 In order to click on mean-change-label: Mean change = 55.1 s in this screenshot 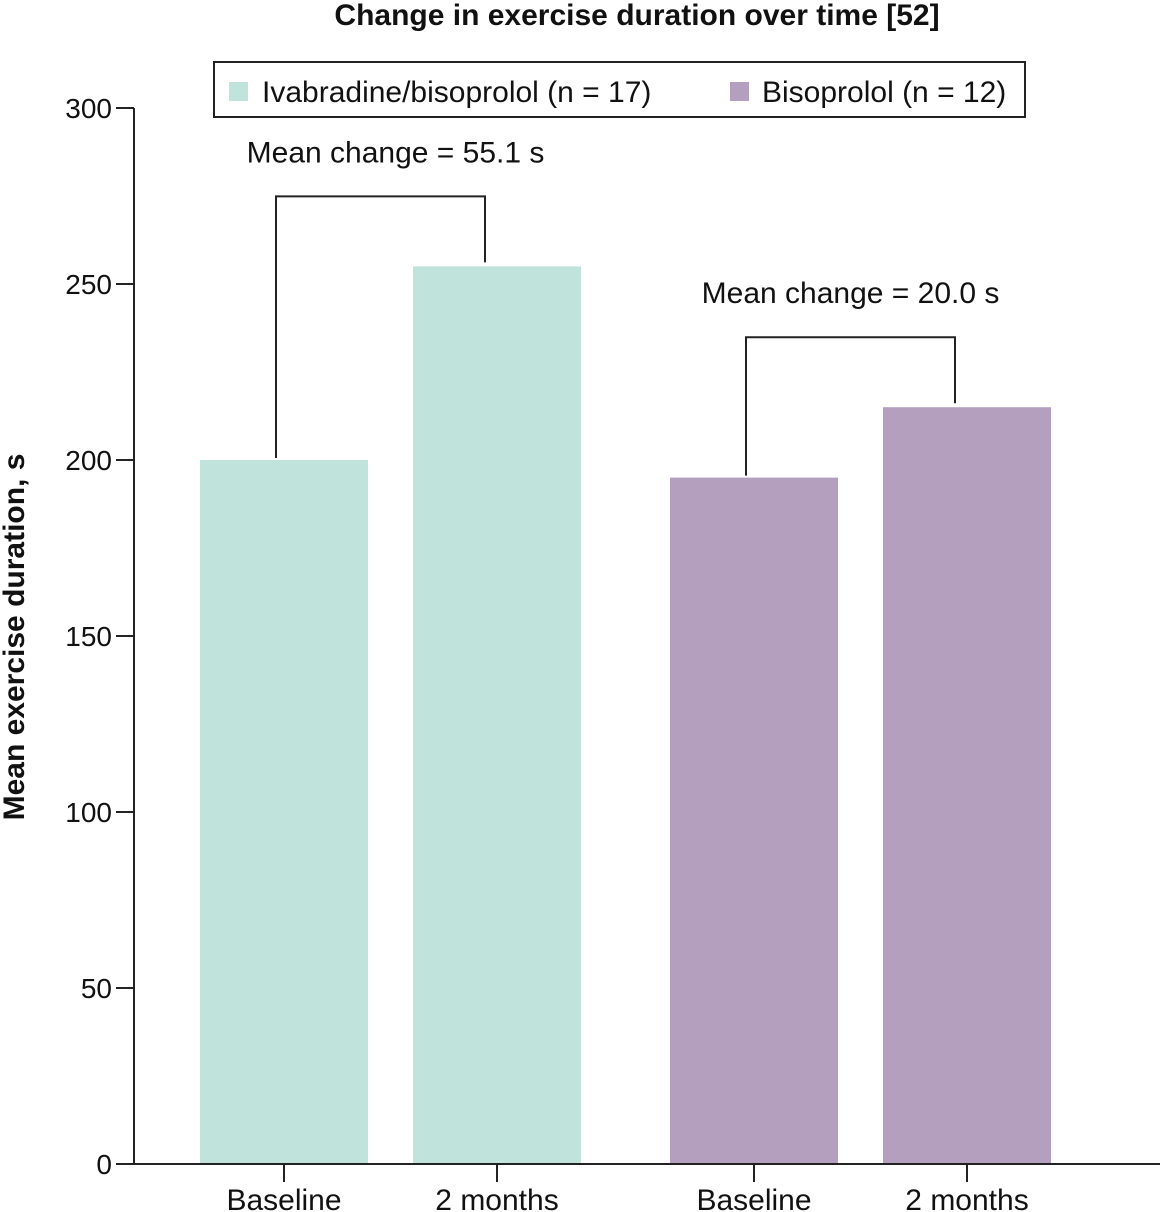, I will do `click(396, 152)`.